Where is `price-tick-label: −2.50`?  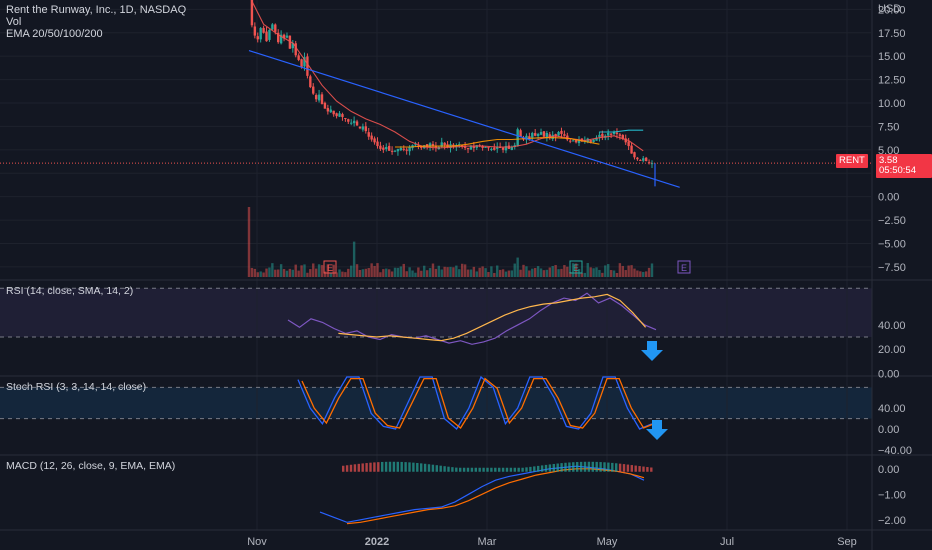
price-tick-label: −2.50 is located at coordinates (892, 221).